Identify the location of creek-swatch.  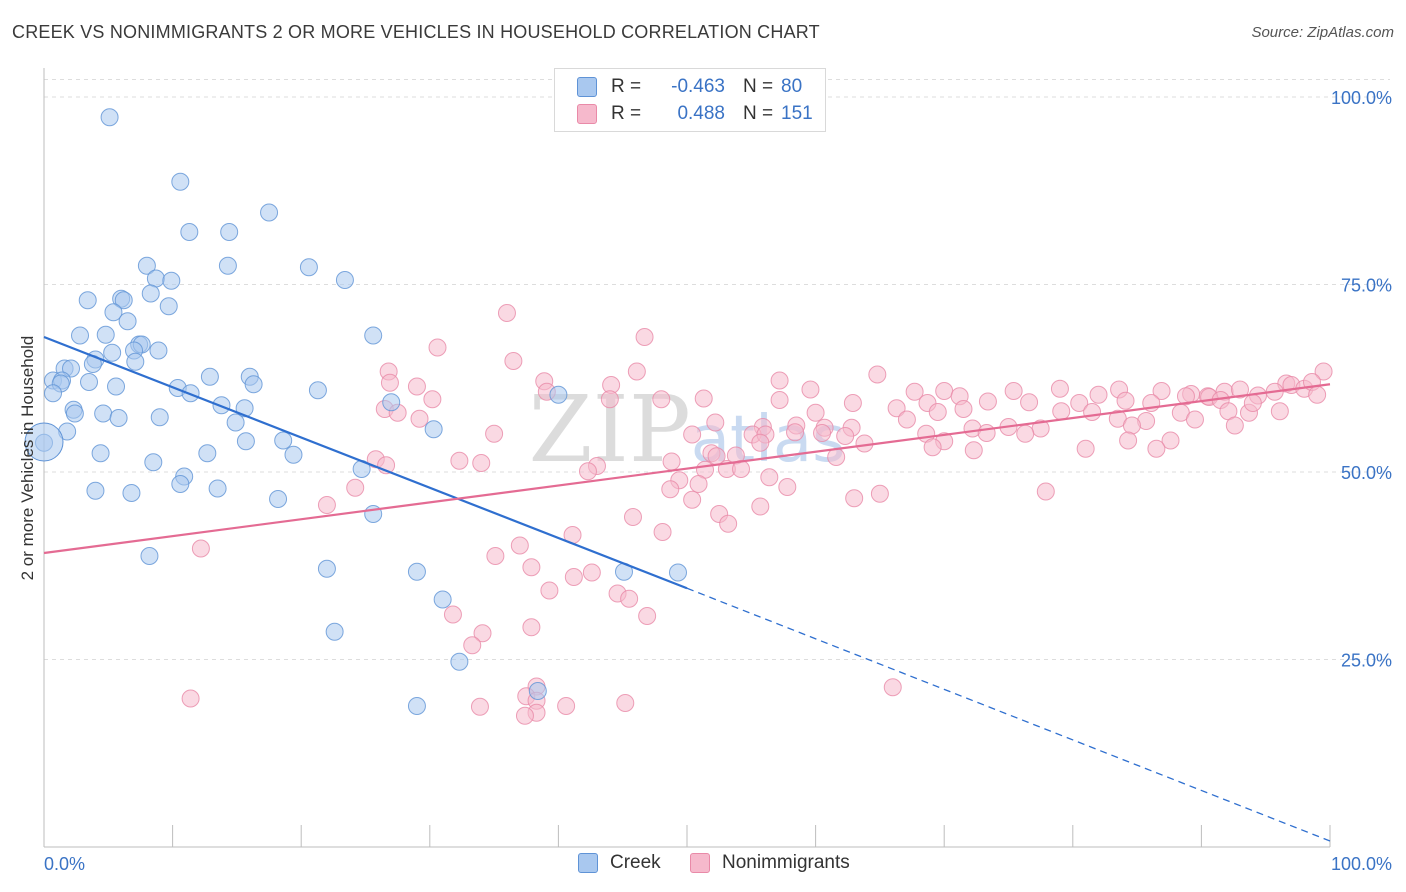
(588, 863).